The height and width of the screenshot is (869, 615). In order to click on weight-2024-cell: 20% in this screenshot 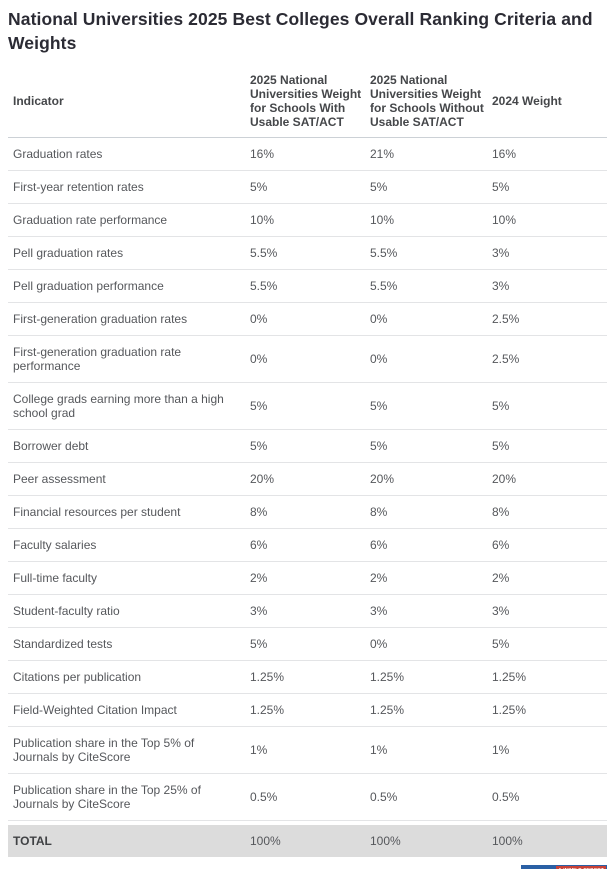, I will do `click(504, 479)`.